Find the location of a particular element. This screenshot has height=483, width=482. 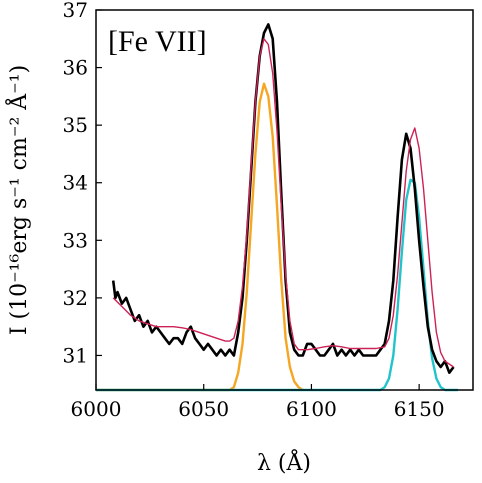

y-tick-label: 33 is located at coordinates (75, 240).